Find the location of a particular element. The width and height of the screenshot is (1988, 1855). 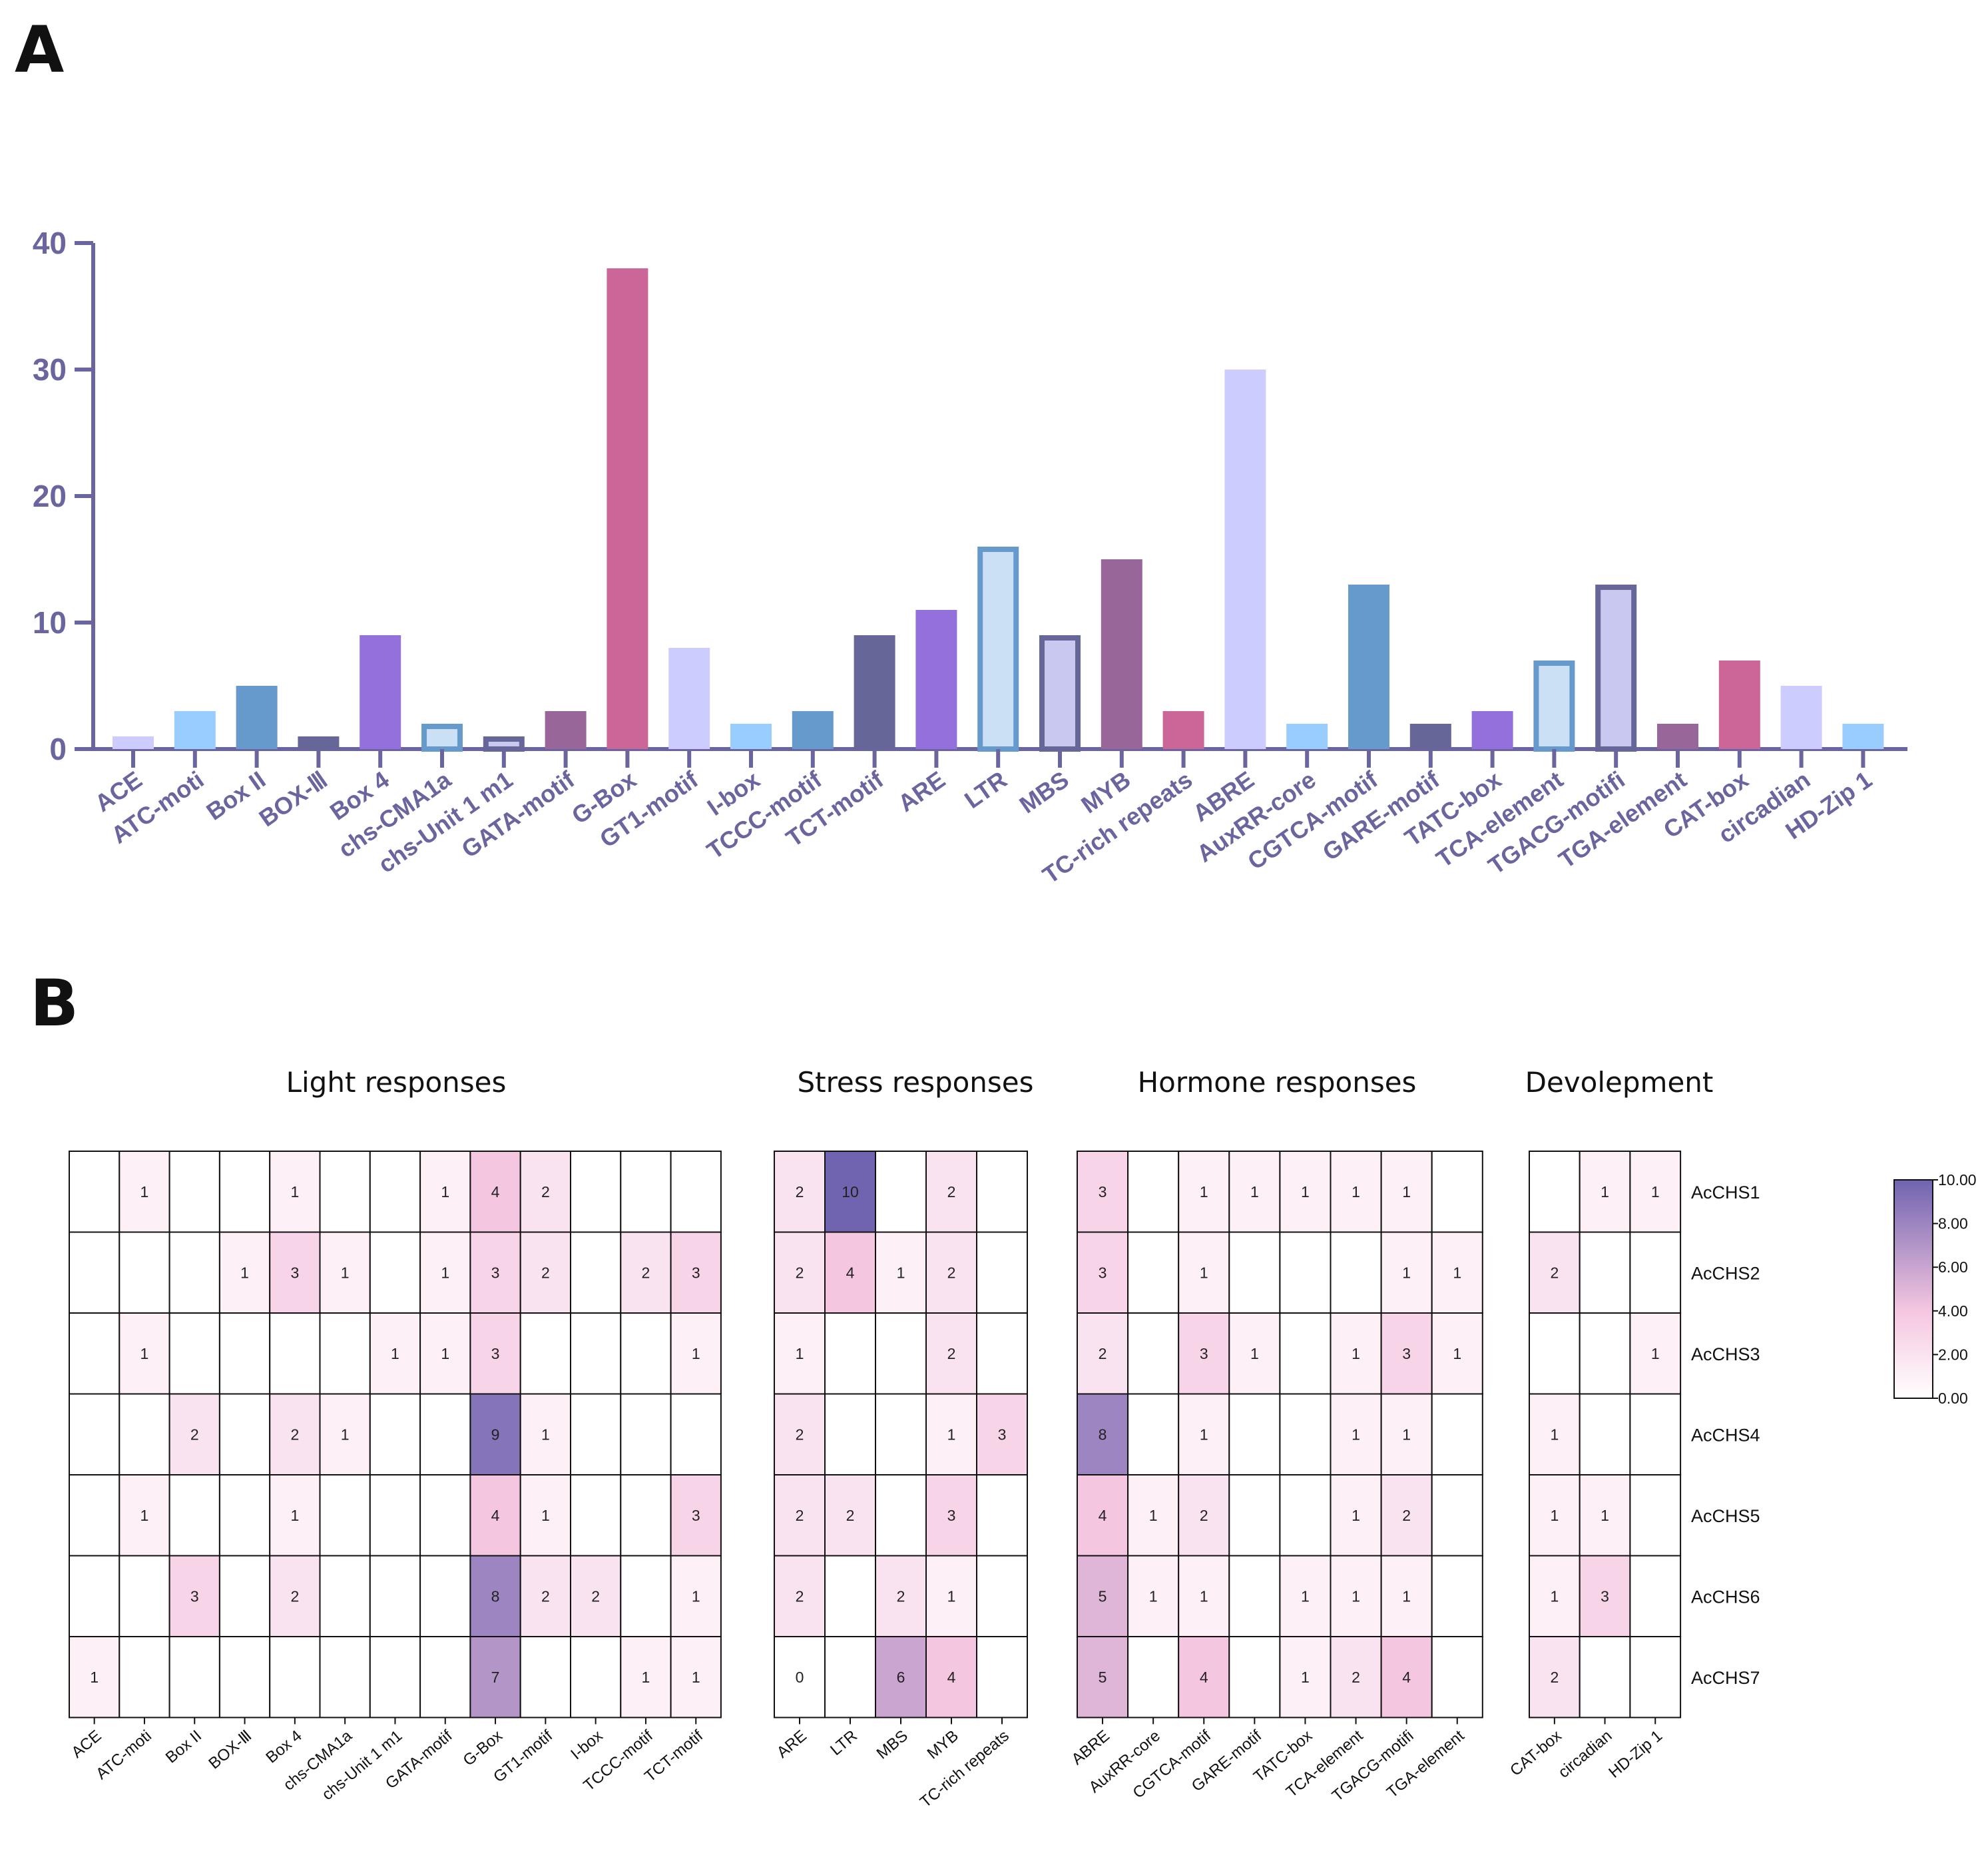

legend-color-bar is located at coordinates (1913, 1289).